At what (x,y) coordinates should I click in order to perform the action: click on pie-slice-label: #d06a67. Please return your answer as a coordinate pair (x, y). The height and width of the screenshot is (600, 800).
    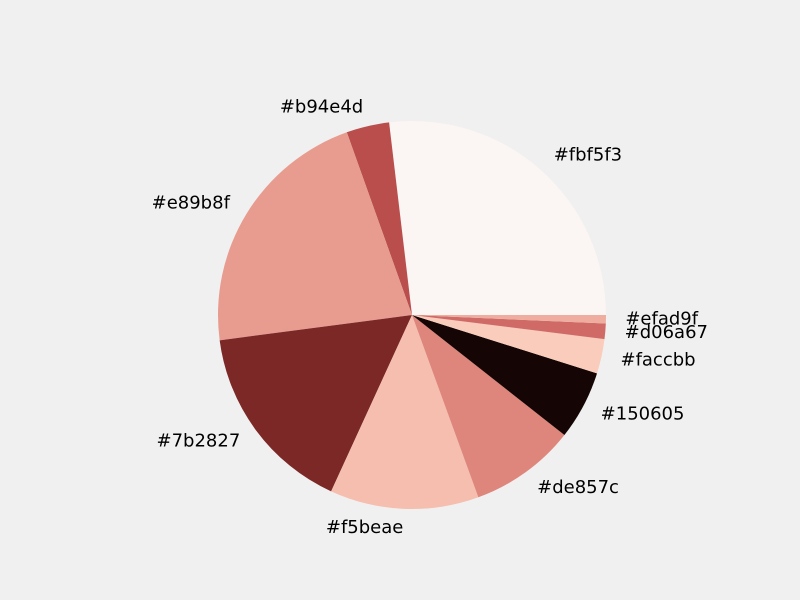
    Looking at the image, I should click on (666, 332).